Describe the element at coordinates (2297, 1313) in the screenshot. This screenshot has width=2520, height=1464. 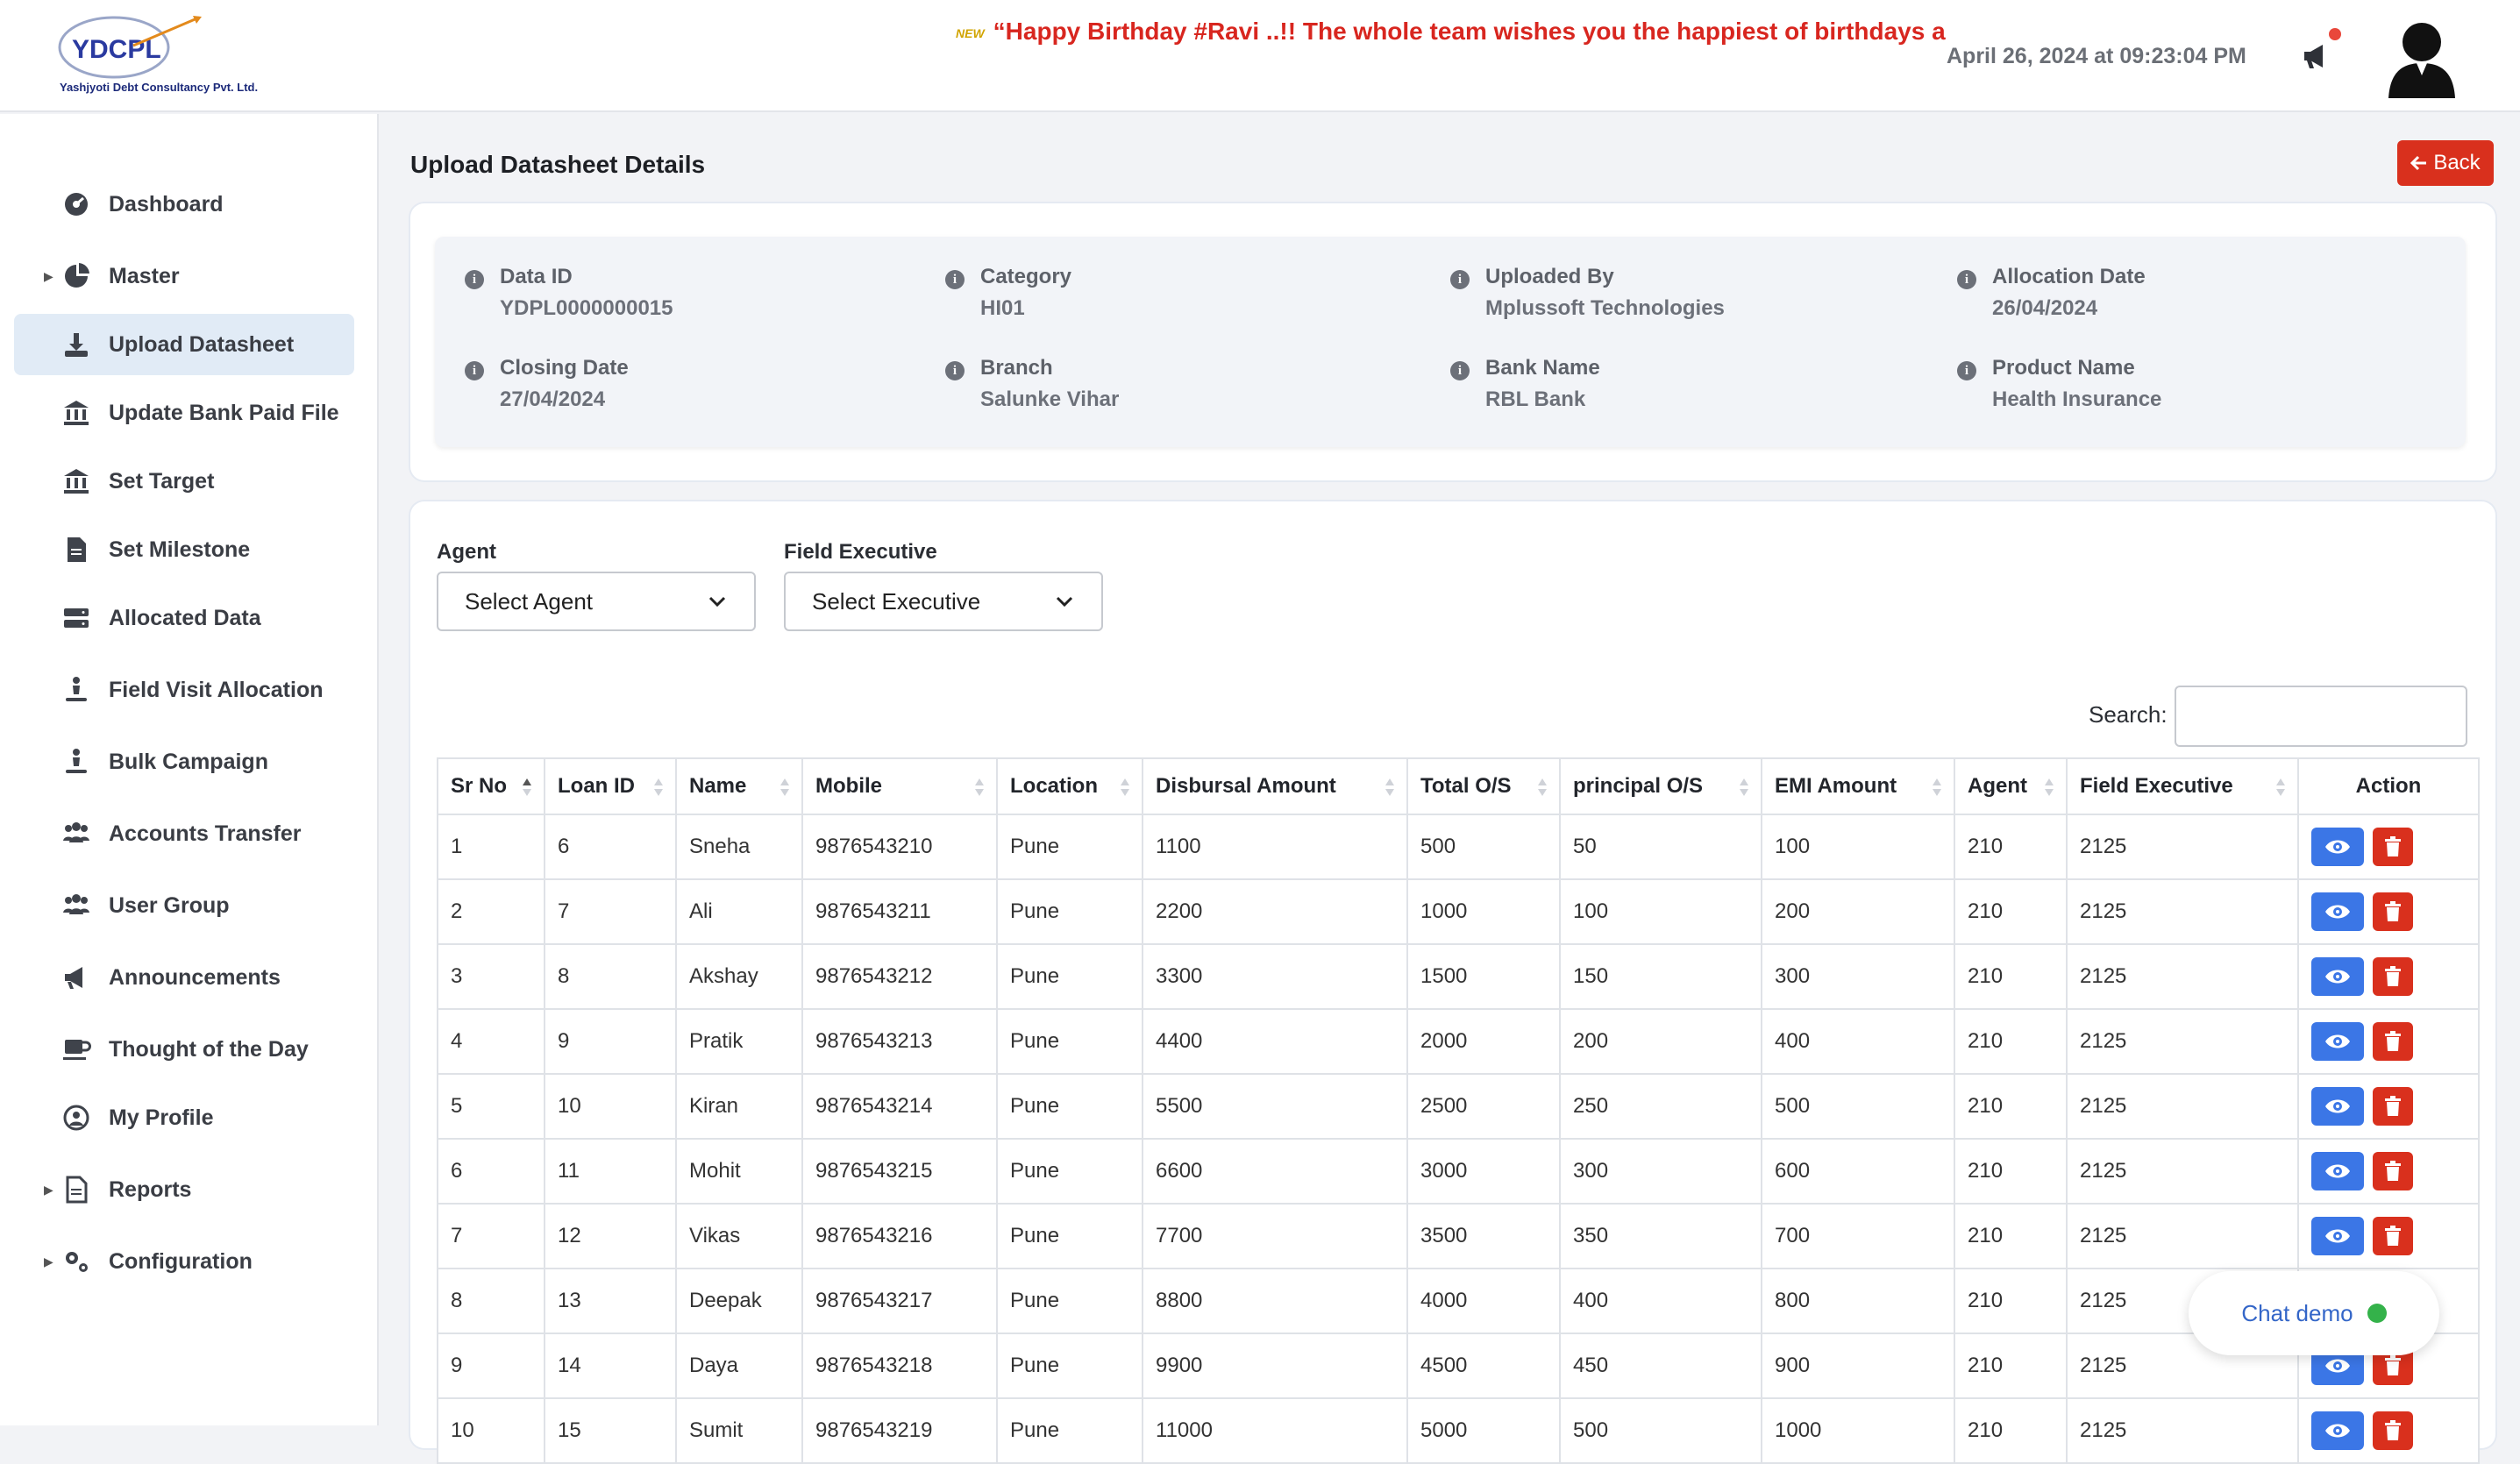
I see `chat-label: Chat demo` at that location.